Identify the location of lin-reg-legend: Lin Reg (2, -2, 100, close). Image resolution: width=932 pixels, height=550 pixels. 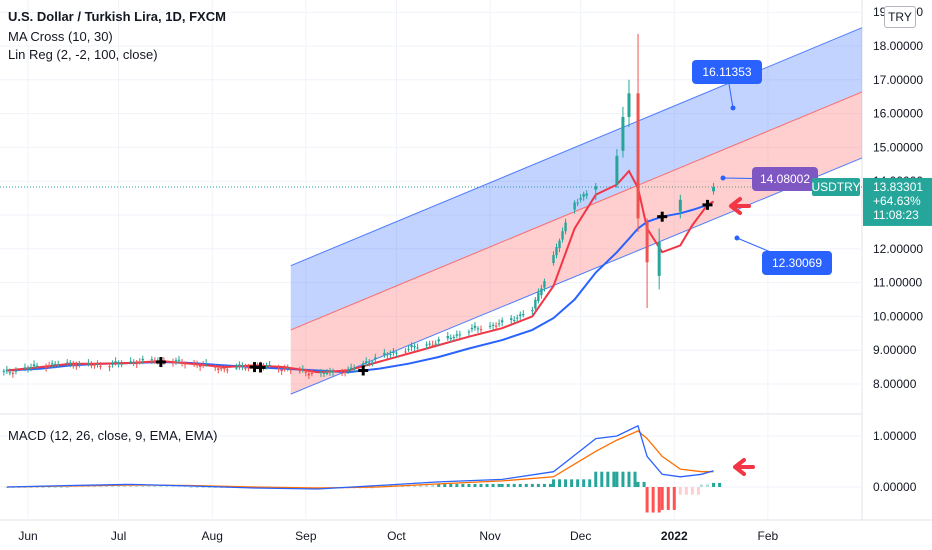
(83, 54).